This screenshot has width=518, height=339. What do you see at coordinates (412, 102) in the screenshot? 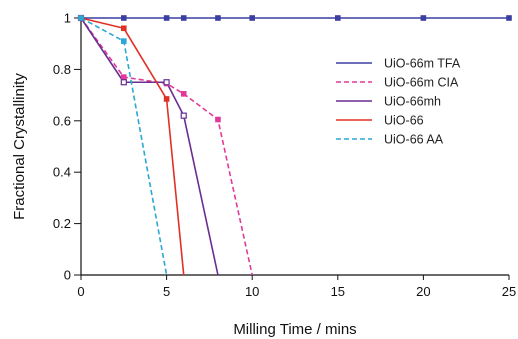
I see `legend-label: UiO-66mh` at bounding box center [412, 102].